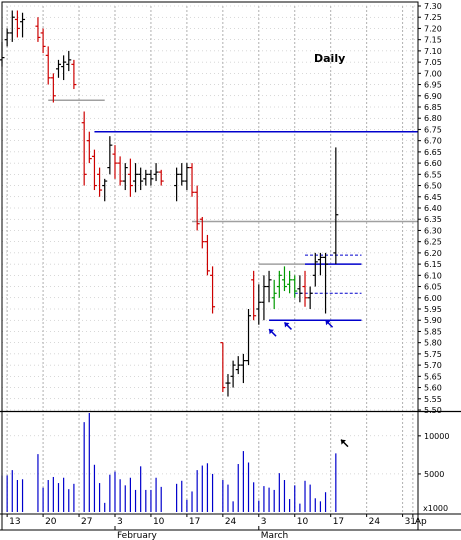 This screenshot has height=540, width=461. I want to click on date-label: 13, so click(14, 522).